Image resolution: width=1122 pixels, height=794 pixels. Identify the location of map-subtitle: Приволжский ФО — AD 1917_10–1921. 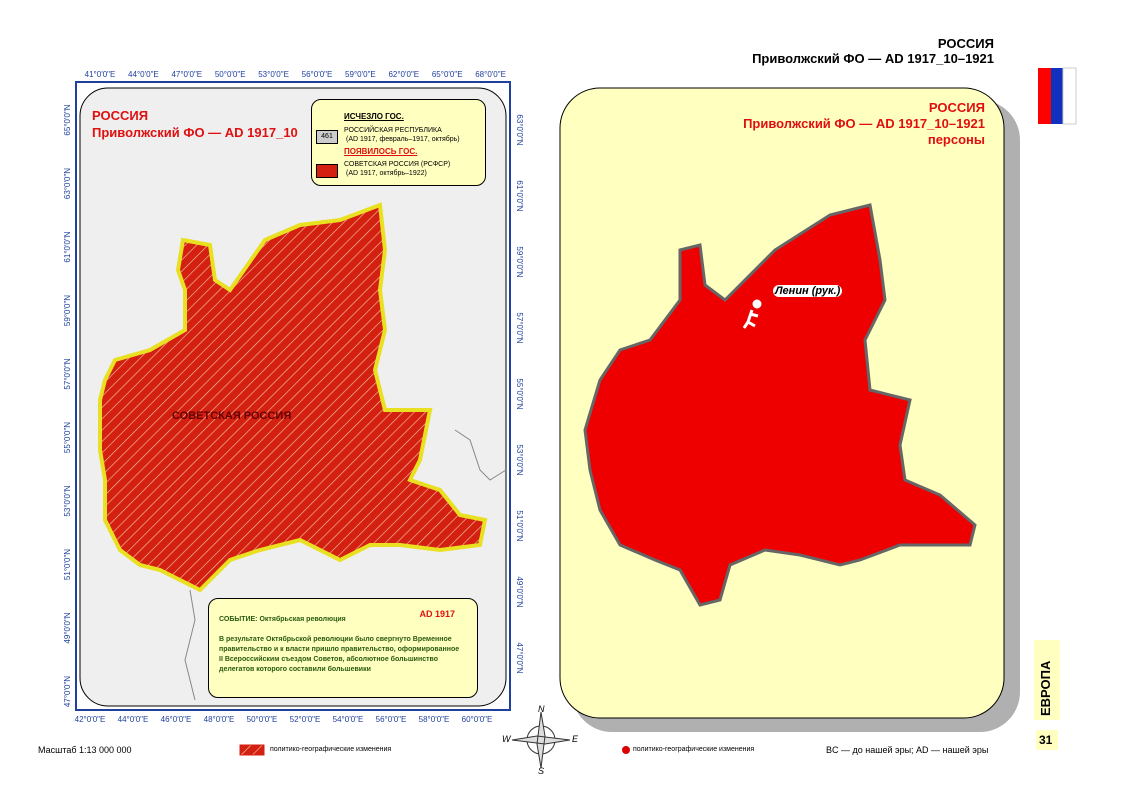
(864, 123).